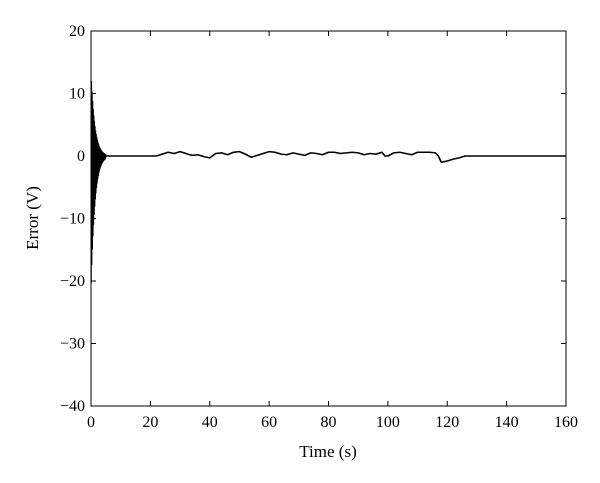 The image size is (600, 483). I want to click on y-tick-label: 0, so click(81, 156).